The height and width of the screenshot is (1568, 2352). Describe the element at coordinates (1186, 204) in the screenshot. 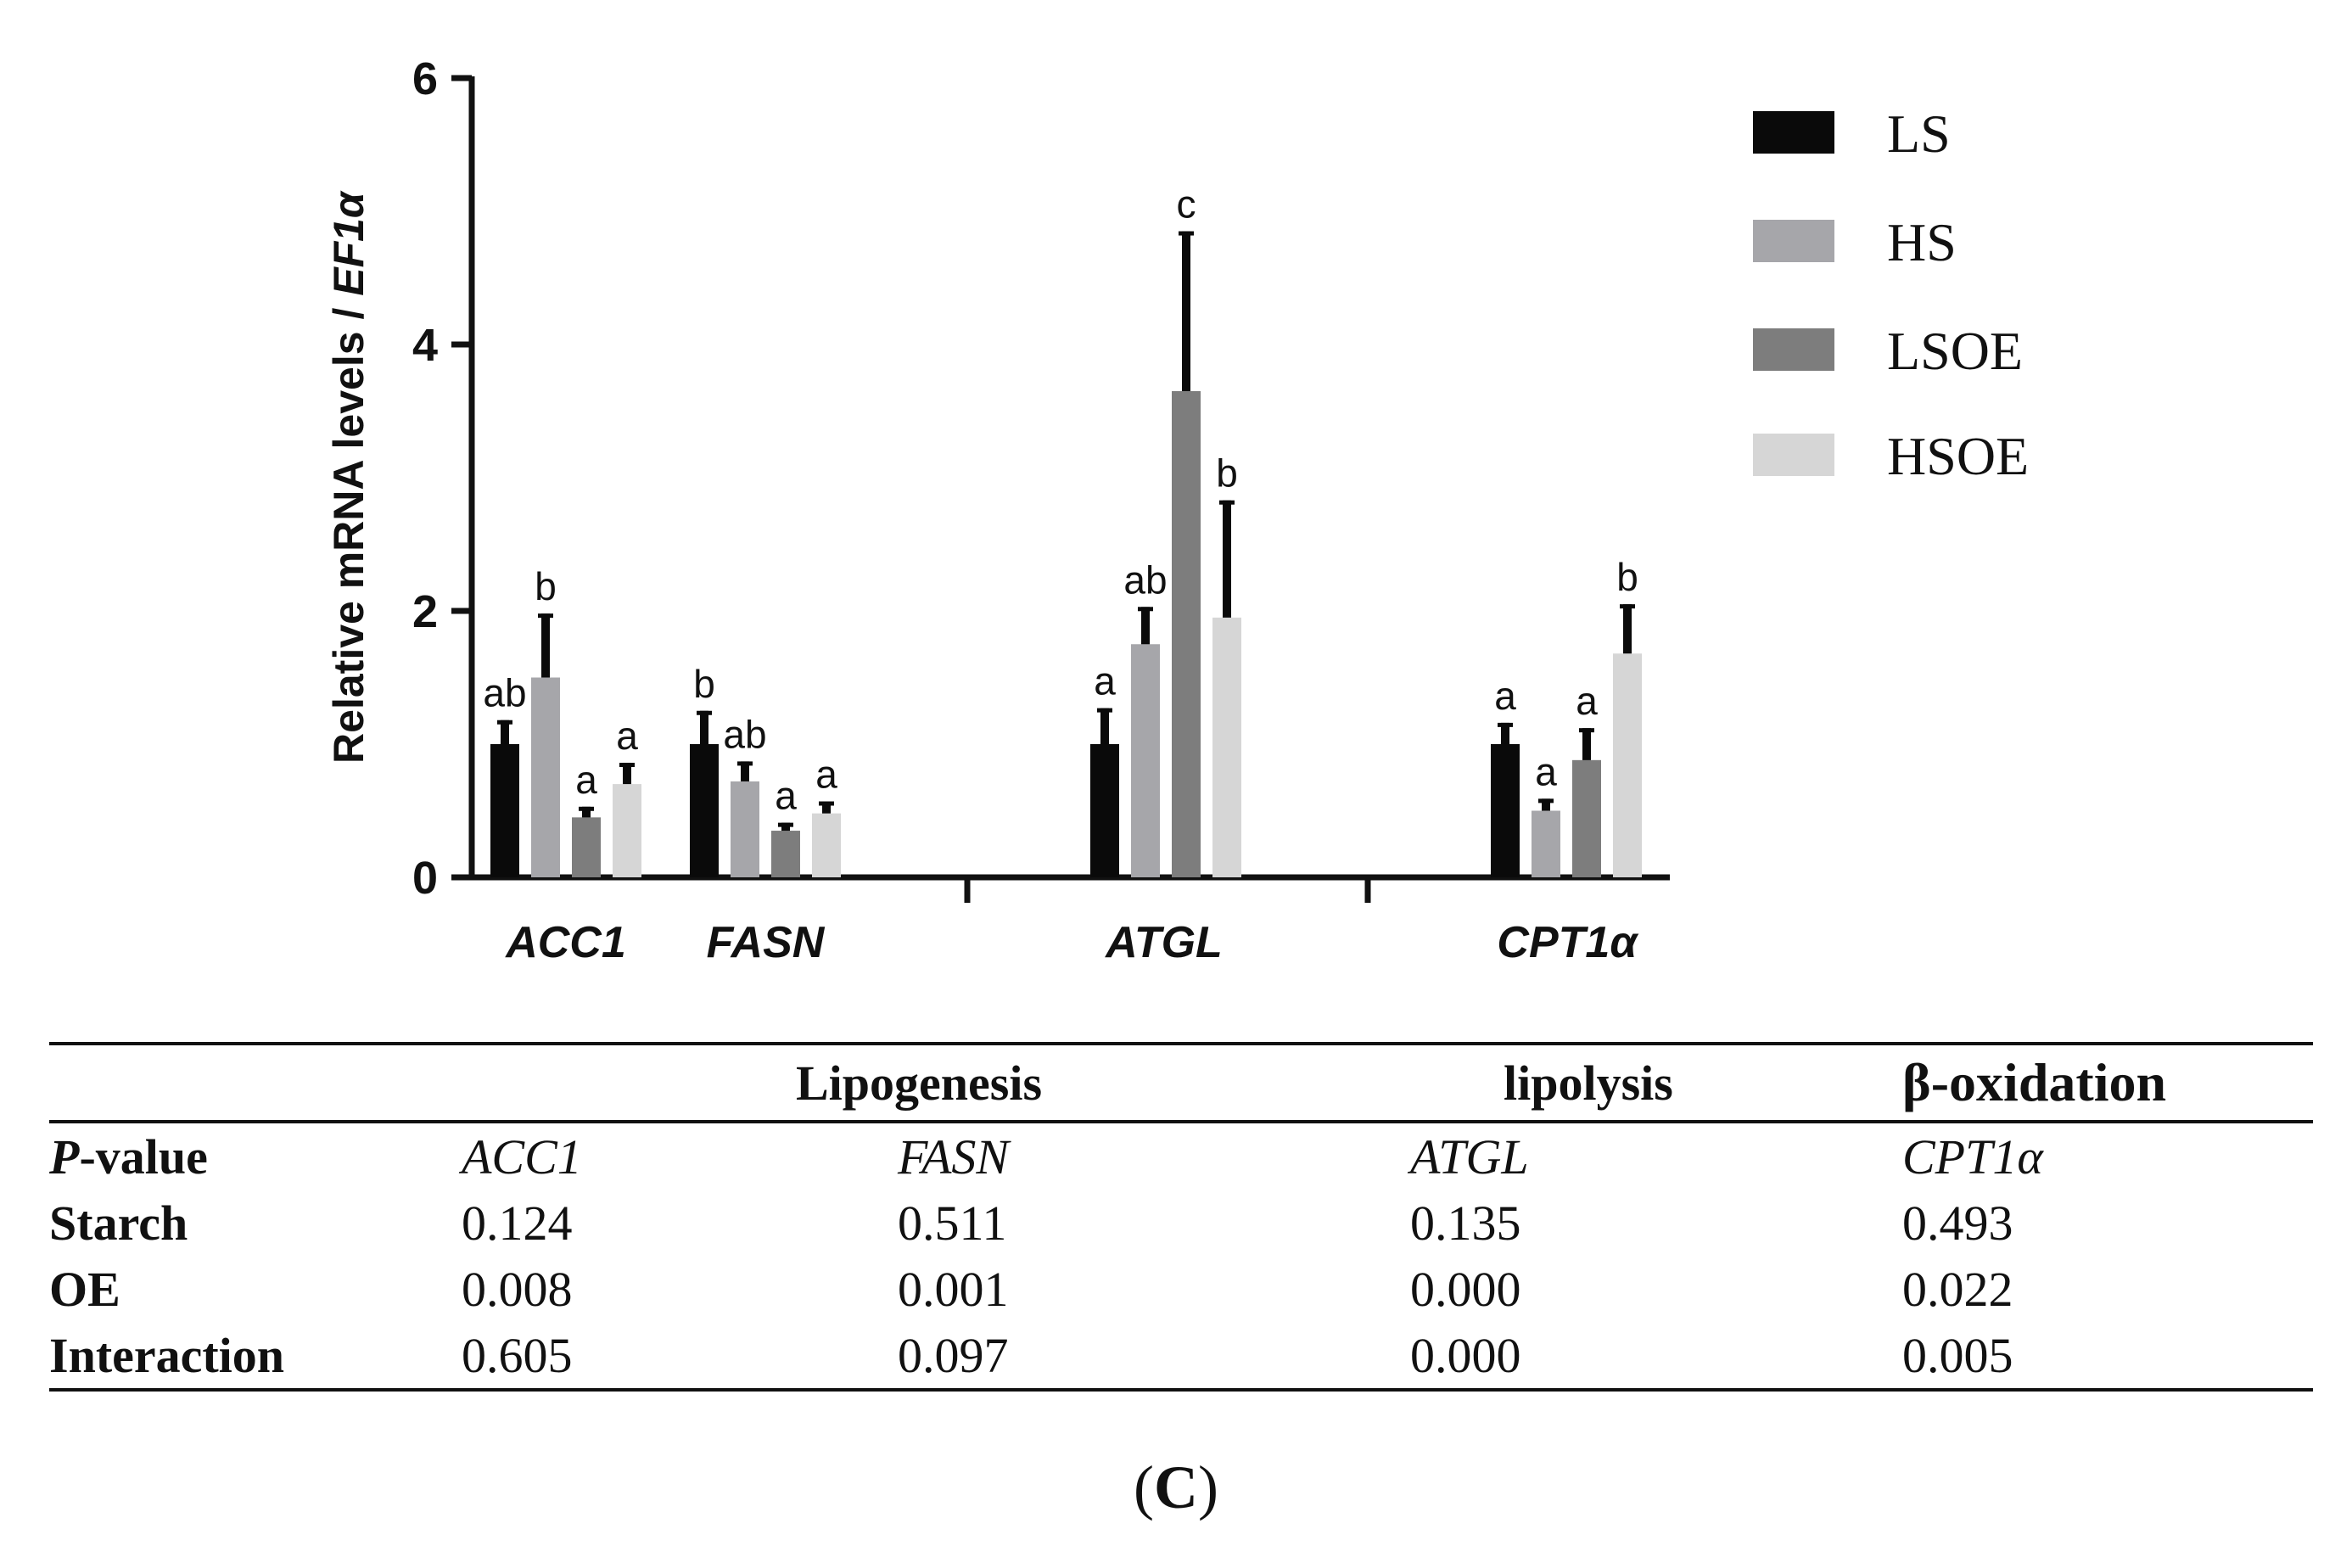

I see `significance-label: c` at that location.